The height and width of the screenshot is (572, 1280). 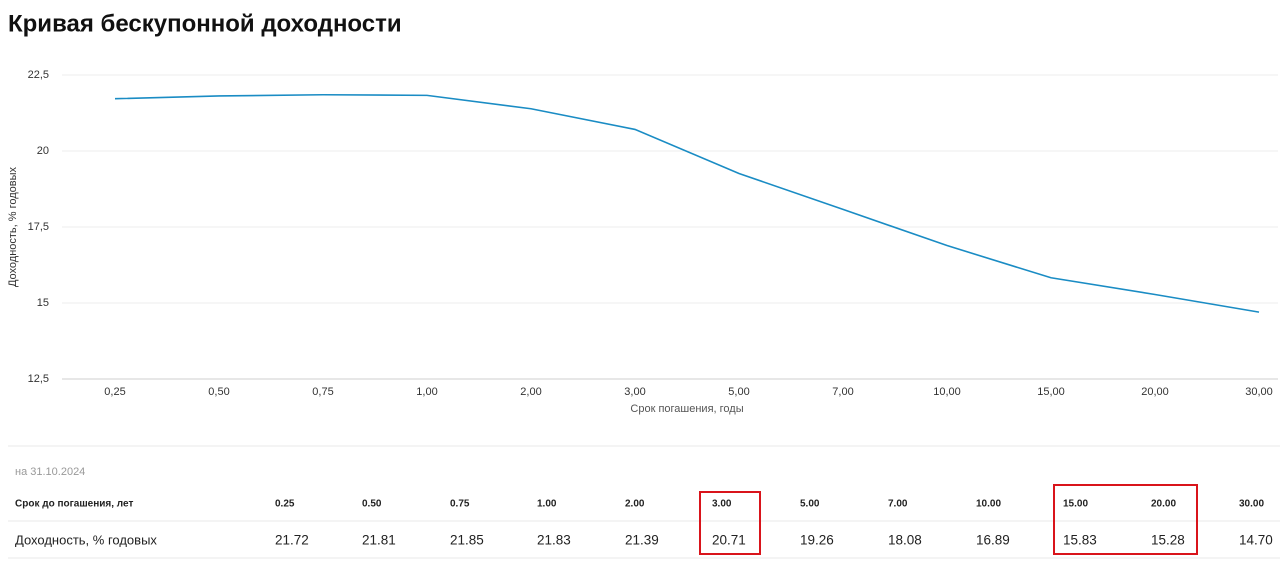 I want to click on table-cell: 21.83, so click(x=554, y=540).